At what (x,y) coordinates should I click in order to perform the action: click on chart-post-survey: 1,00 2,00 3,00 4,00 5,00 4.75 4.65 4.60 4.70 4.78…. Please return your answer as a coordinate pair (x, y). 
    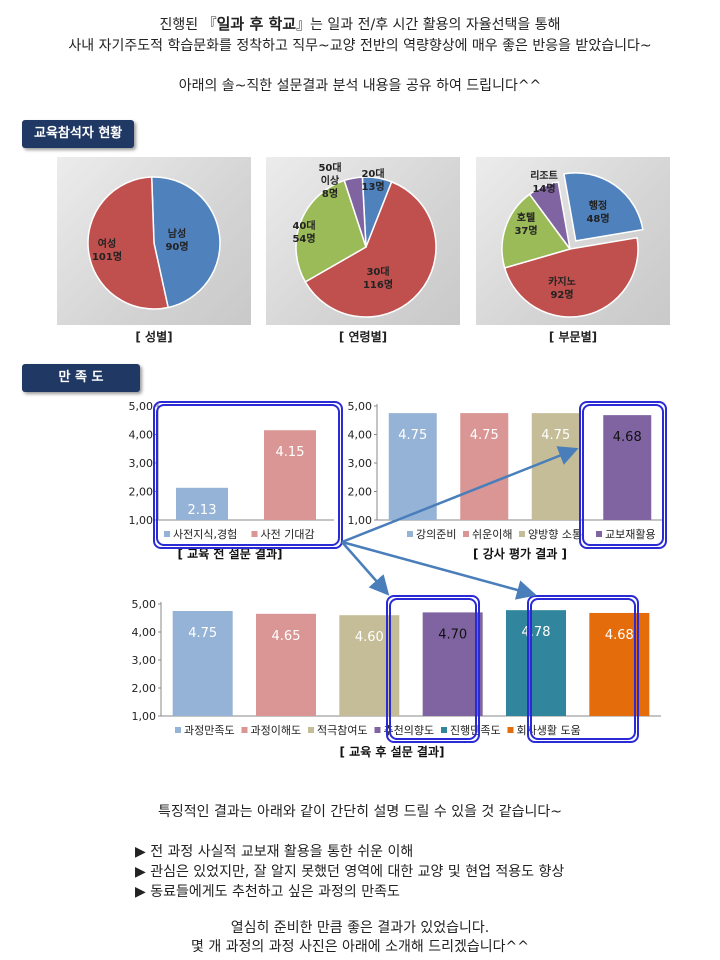
    Looking at the image, I should click on (396, 678).